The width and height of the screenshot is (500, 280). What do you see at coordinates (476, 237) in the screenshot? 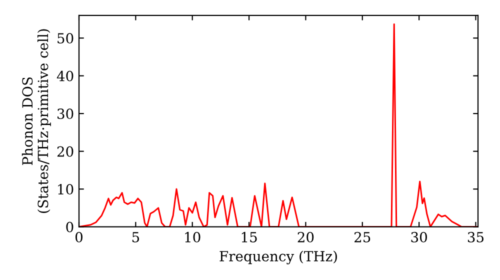
I see `x-tick-label: 35` at bounding box center [476, 237].